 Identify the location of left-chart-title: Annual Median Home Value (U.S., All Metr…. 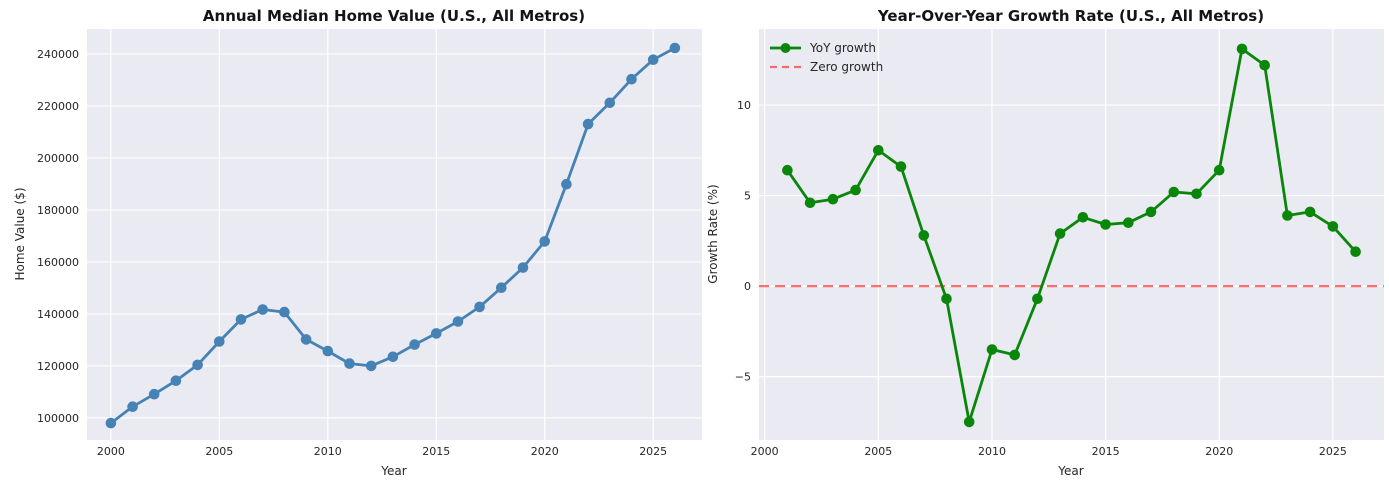
(394, 16).